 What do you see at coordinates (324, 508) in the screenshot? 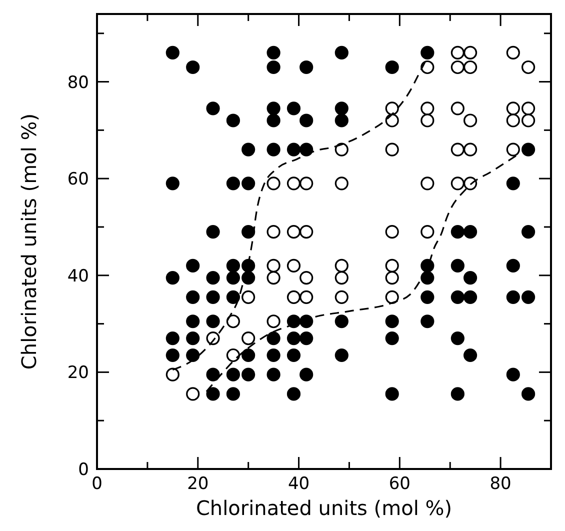
I see `x-axis-title: Chlorinated units (mol %)` at bounding box center [324, 508].